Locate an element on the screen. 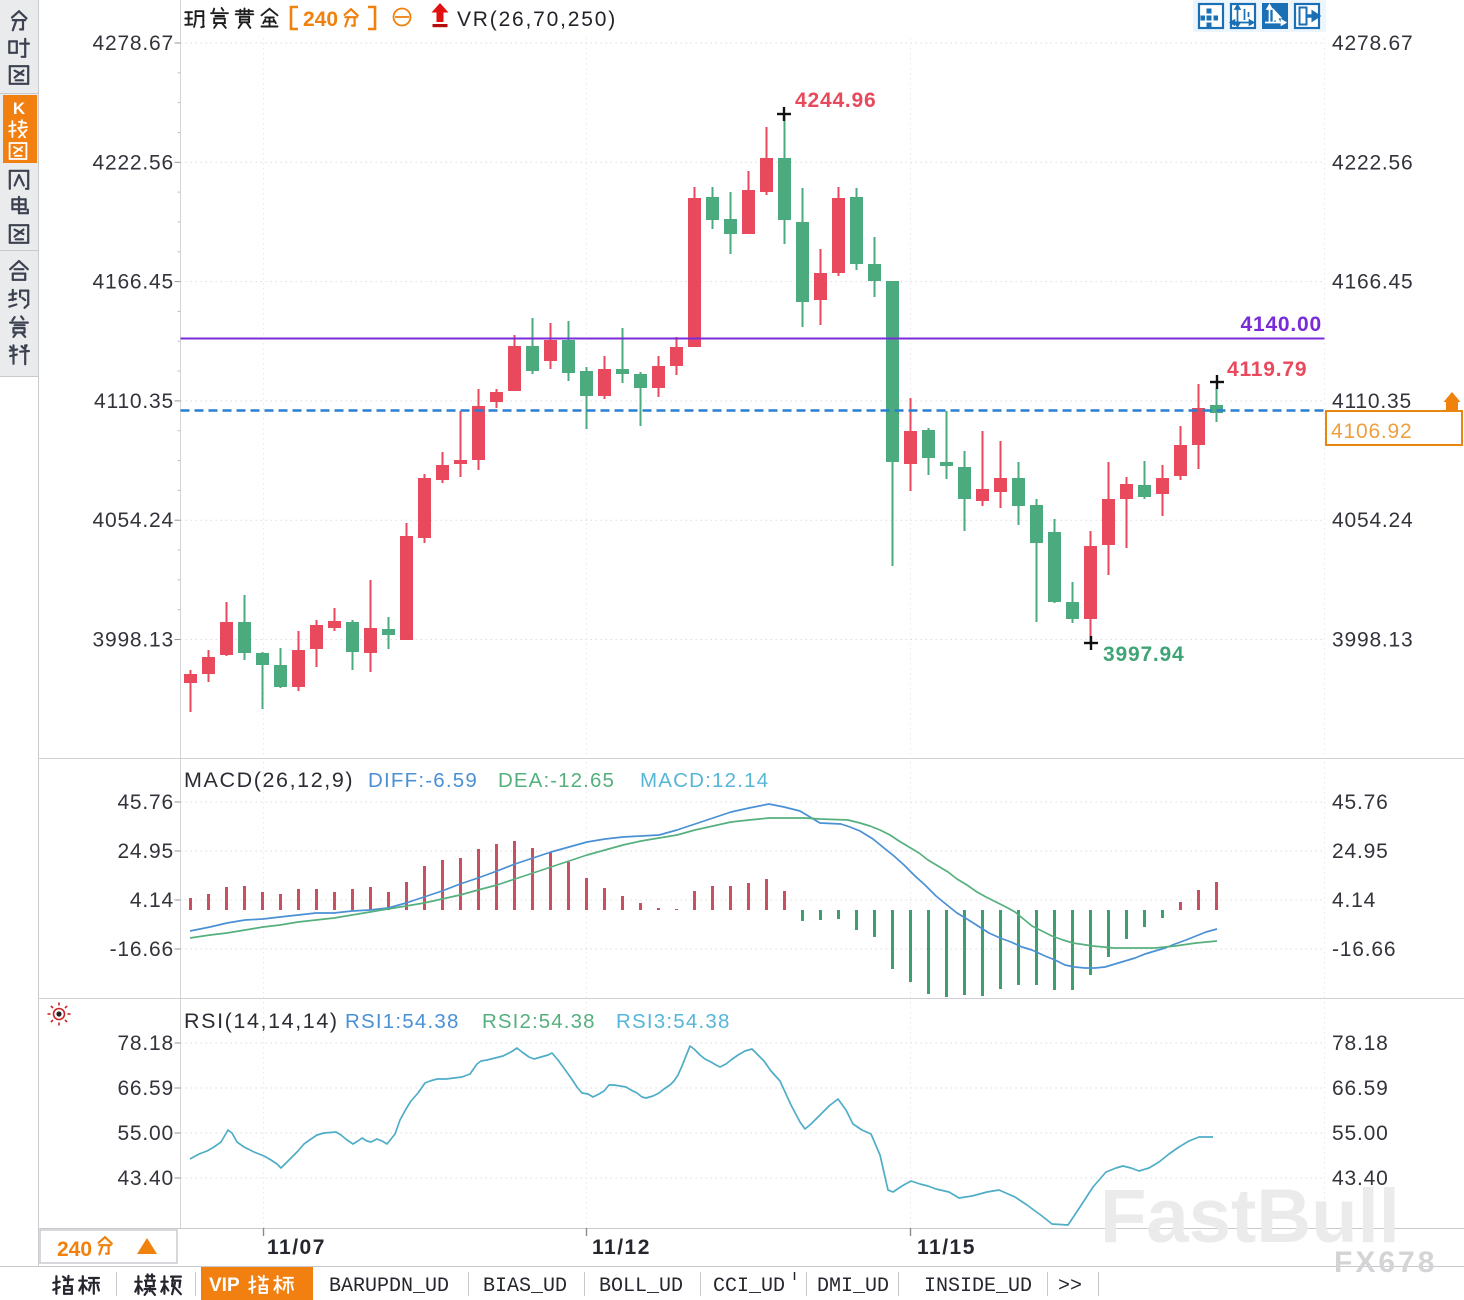 This screenshot has width=1464, height=1300. svg-text: RSI2:54.38 is located at coordinates (539, 1021).